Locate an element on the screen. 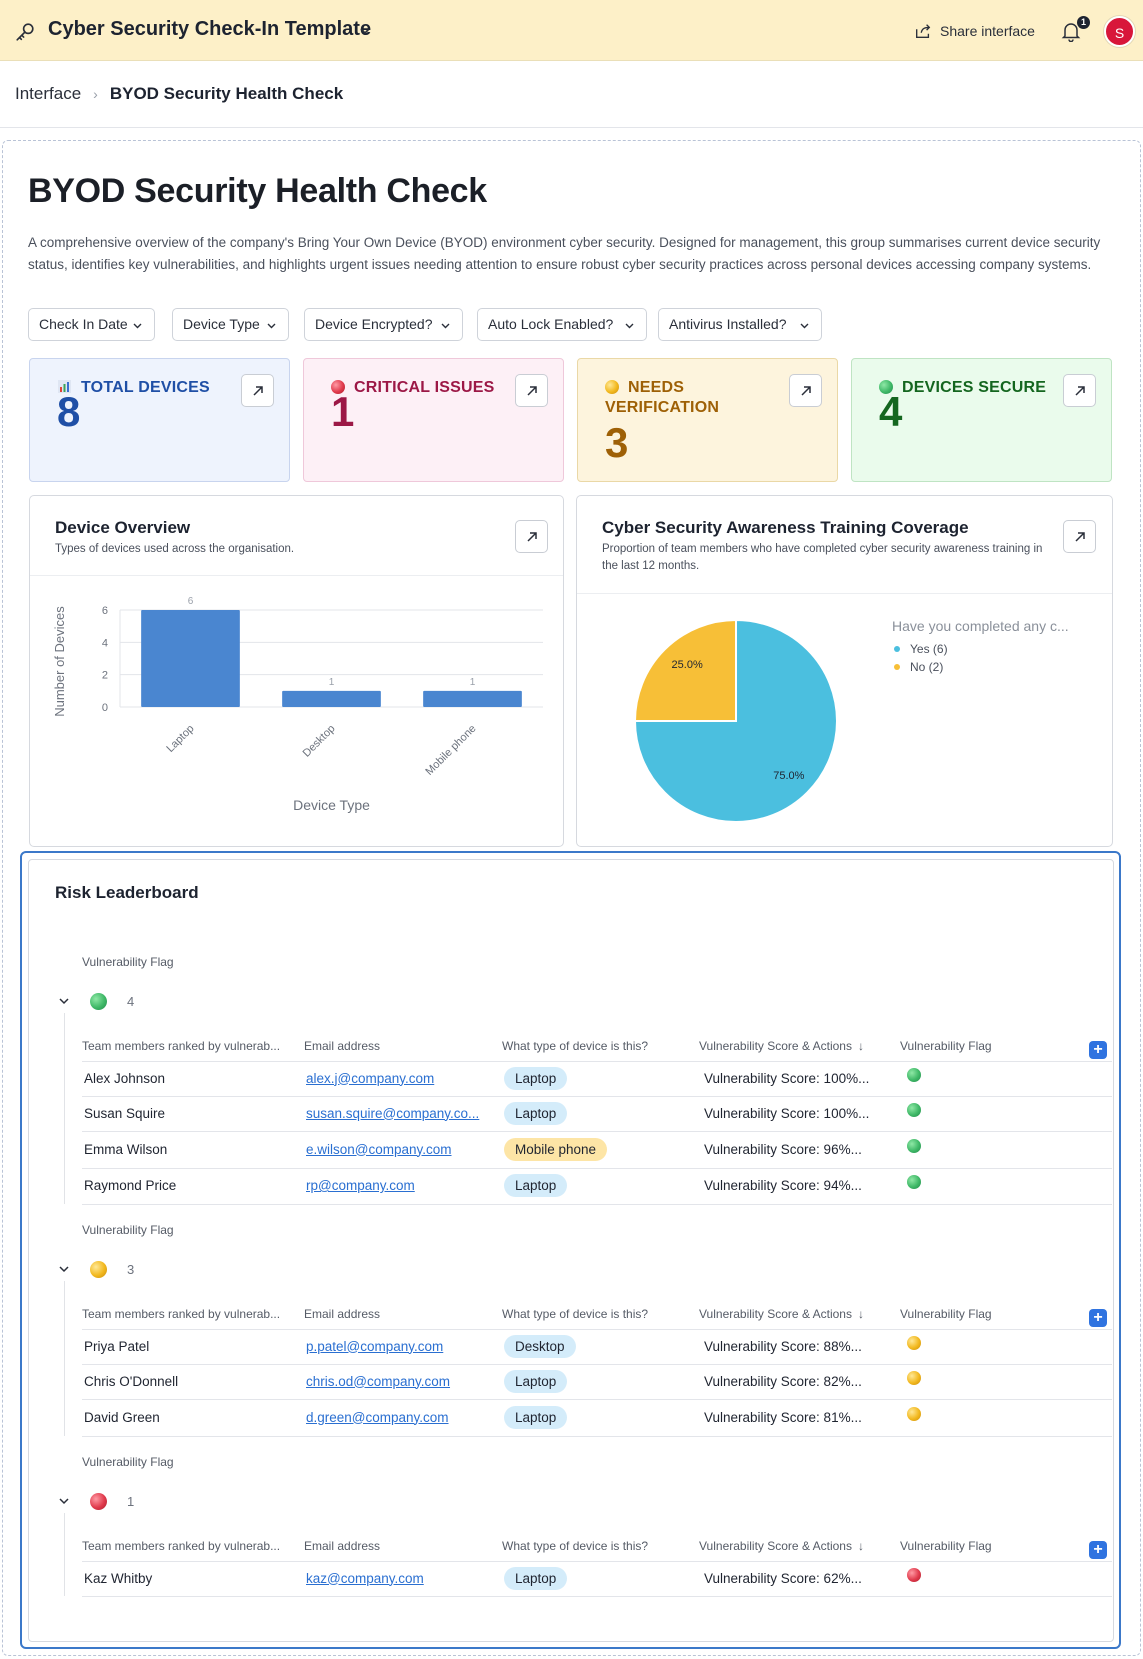  green-circle-icon is located at coordinates (886, 387).